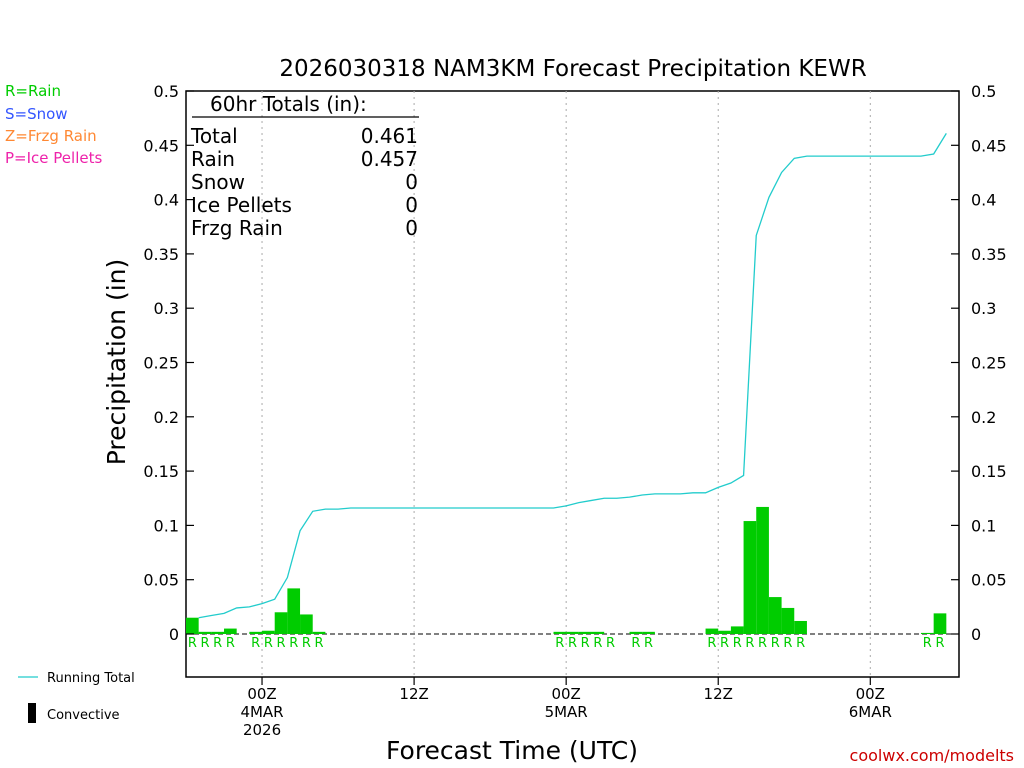 The height and width of the screenshot is (768, 1024). Describe the element at coordinates (261, 712) in the screenshot. I see `x-tick-label: 4MAR` at that location.